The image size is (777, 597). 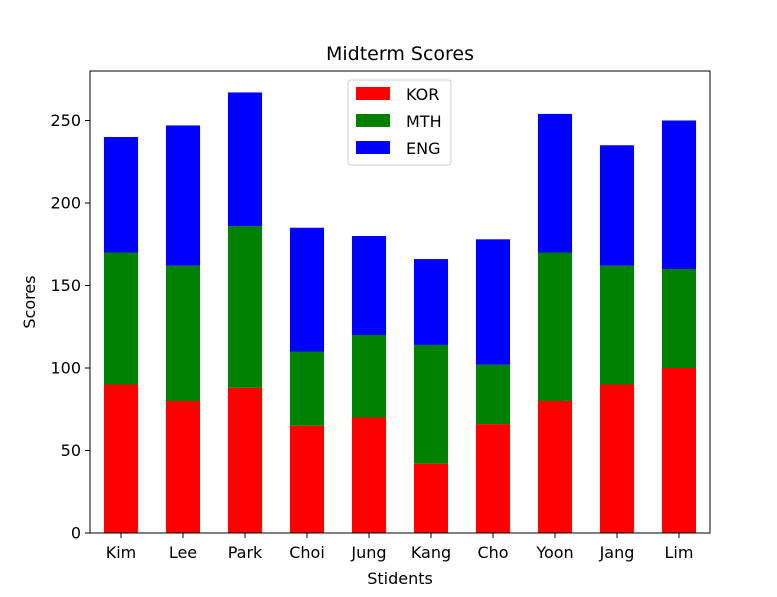 I want to click on bar-eng-park, so click(x=245, y=159).